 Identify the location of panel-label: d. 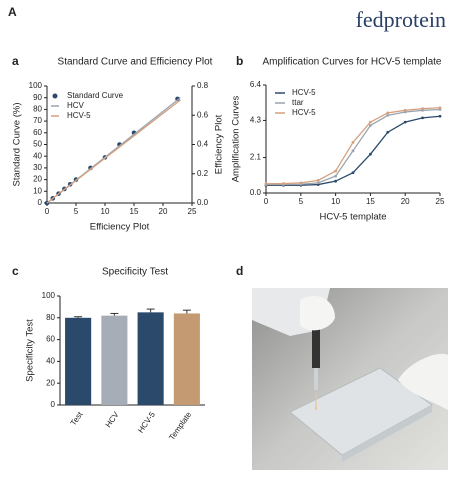
(239, 271).